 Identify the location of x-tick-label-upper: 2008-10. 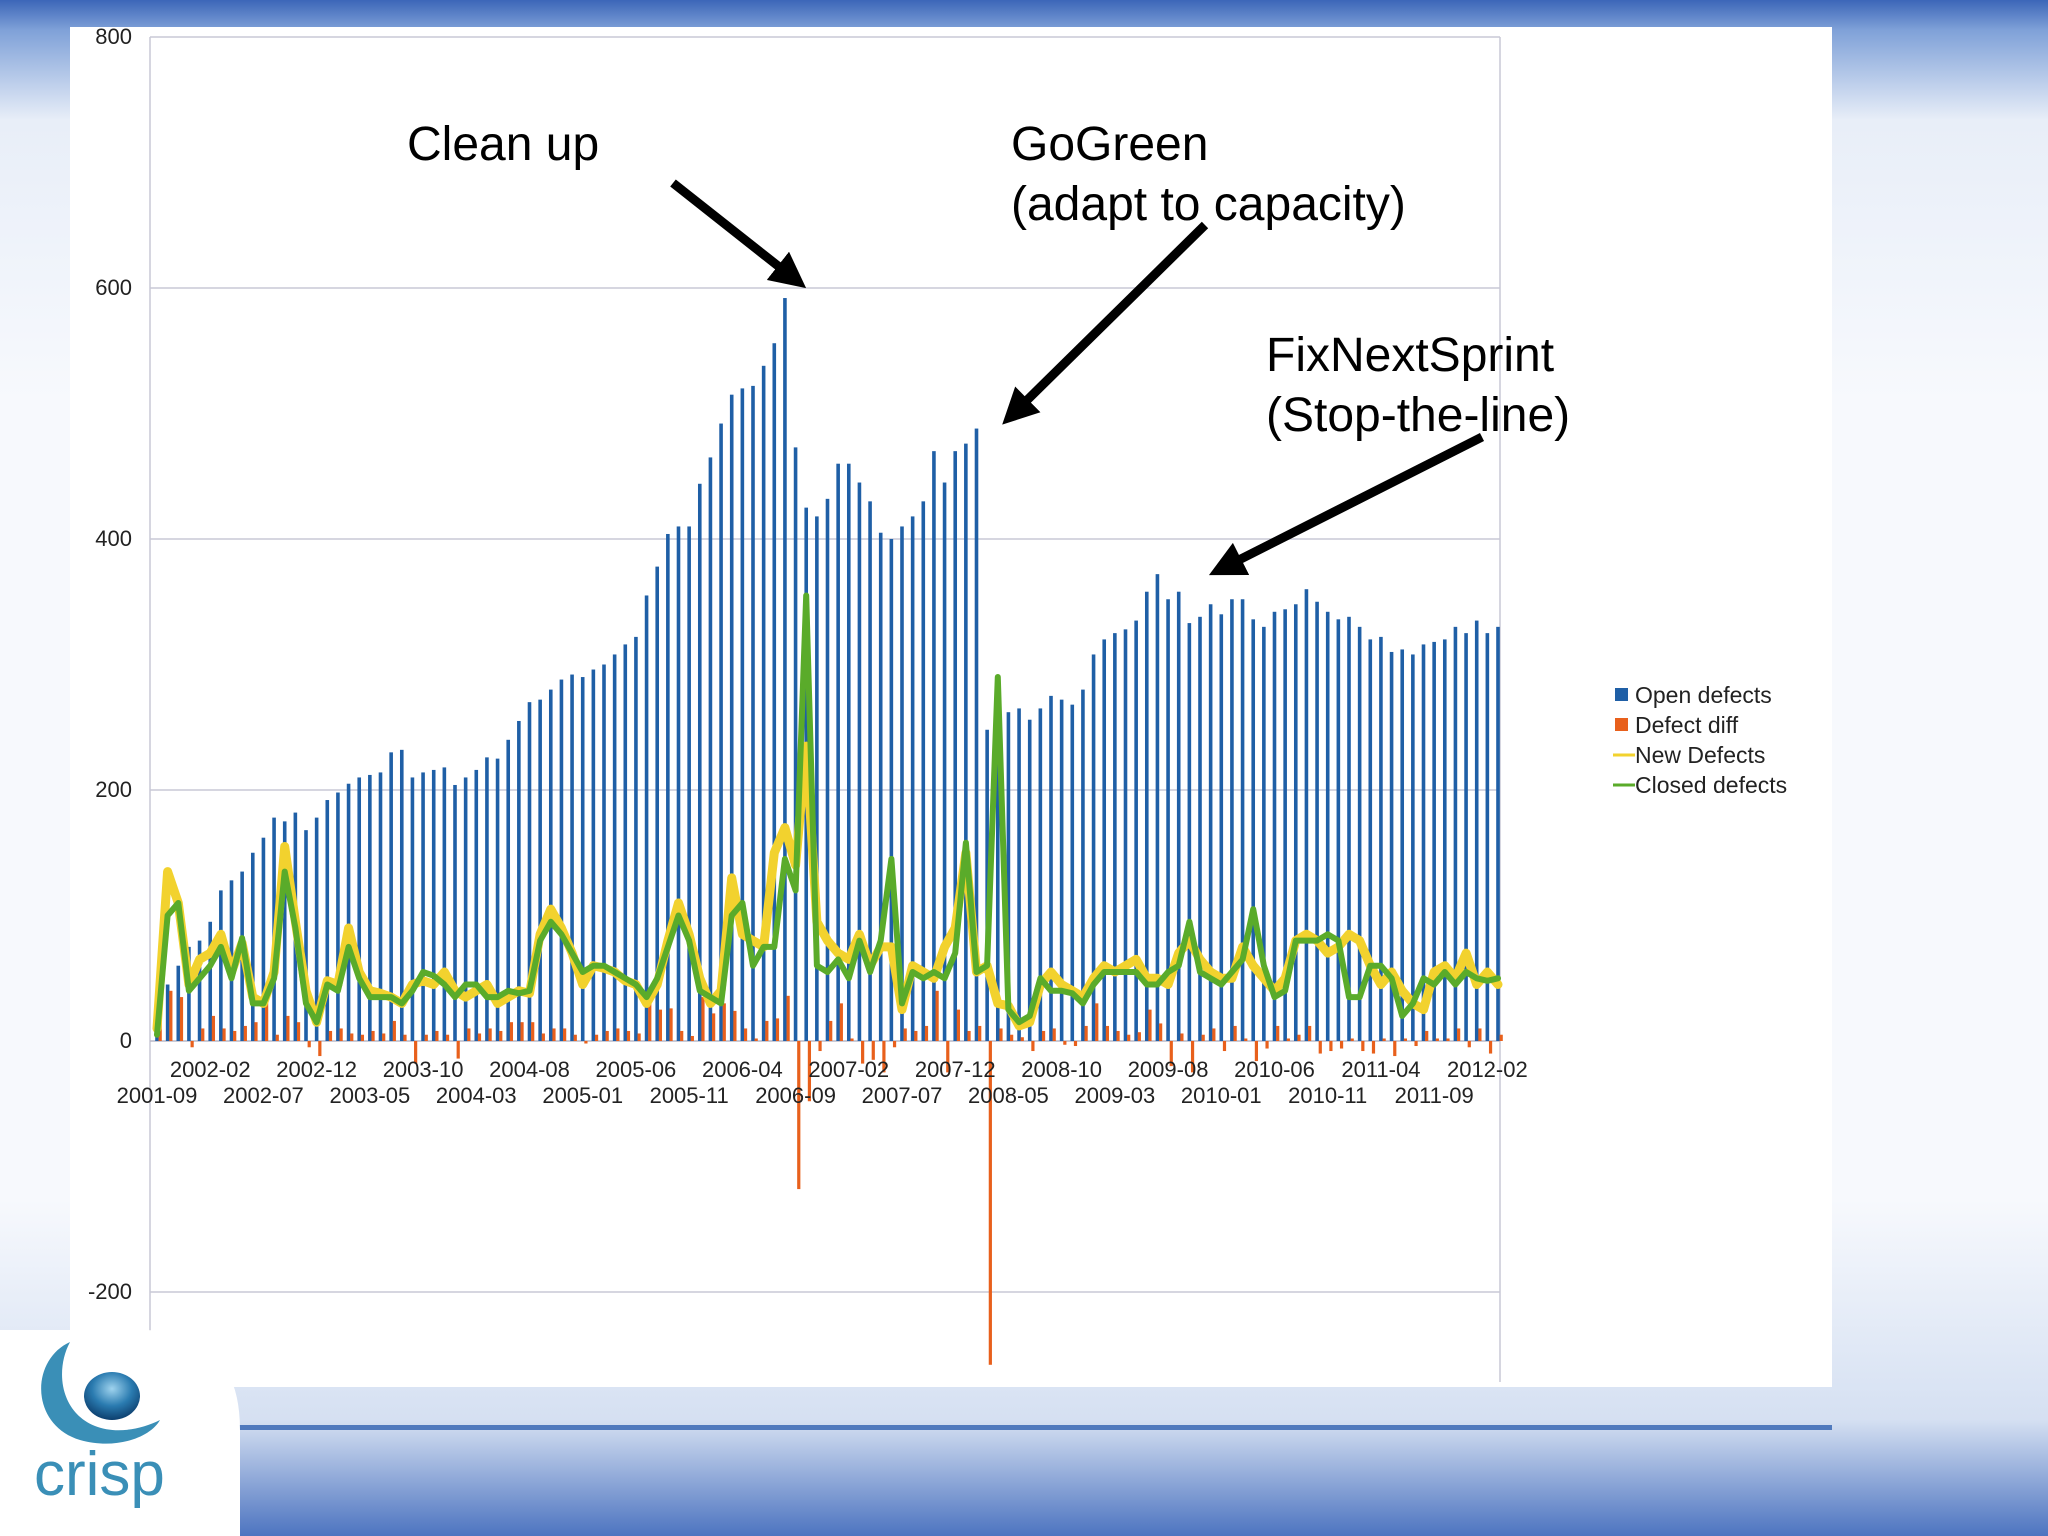
(1061, 1069).